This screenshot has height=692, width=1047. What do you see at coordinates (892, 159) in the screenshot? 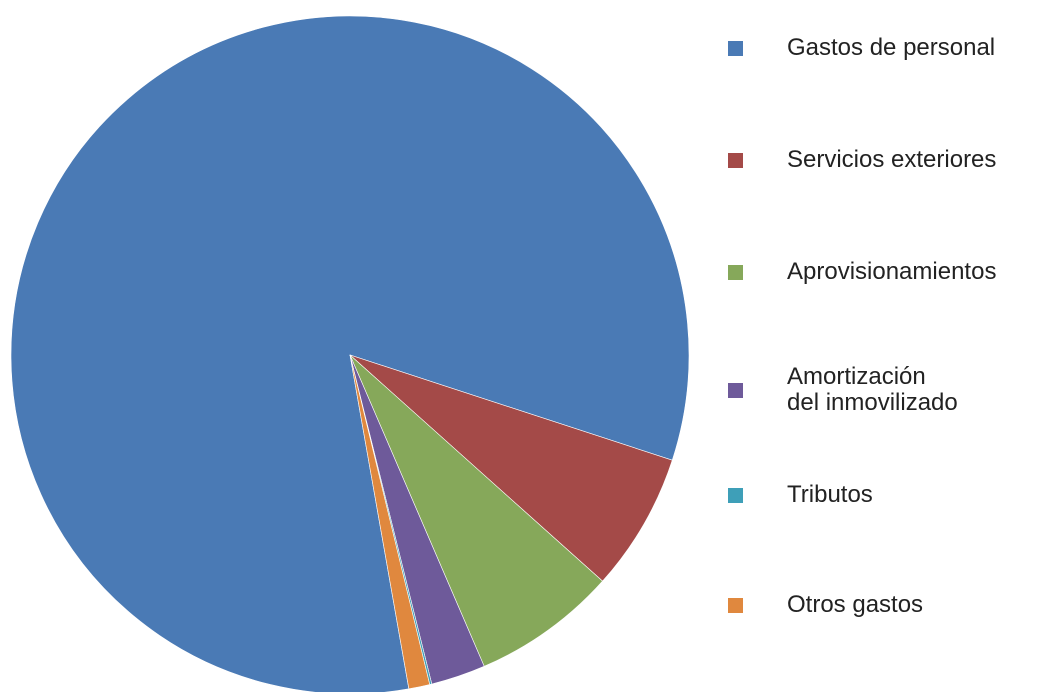
I see `legend-label: Servicios exteriores` at bounding box center [892, 159].